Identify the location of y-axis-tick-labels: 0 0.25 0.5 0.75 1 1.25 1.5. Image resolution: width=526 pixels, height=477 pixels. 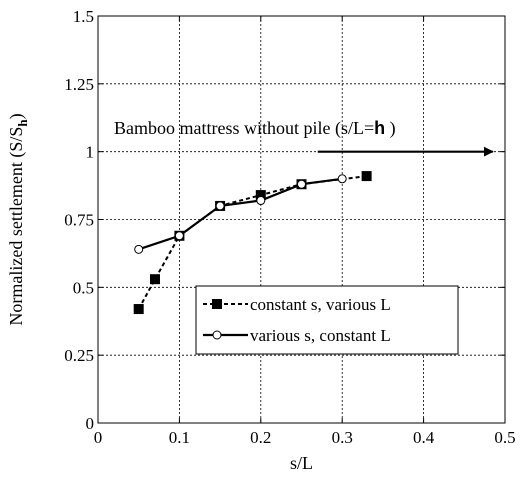
(79, 220).